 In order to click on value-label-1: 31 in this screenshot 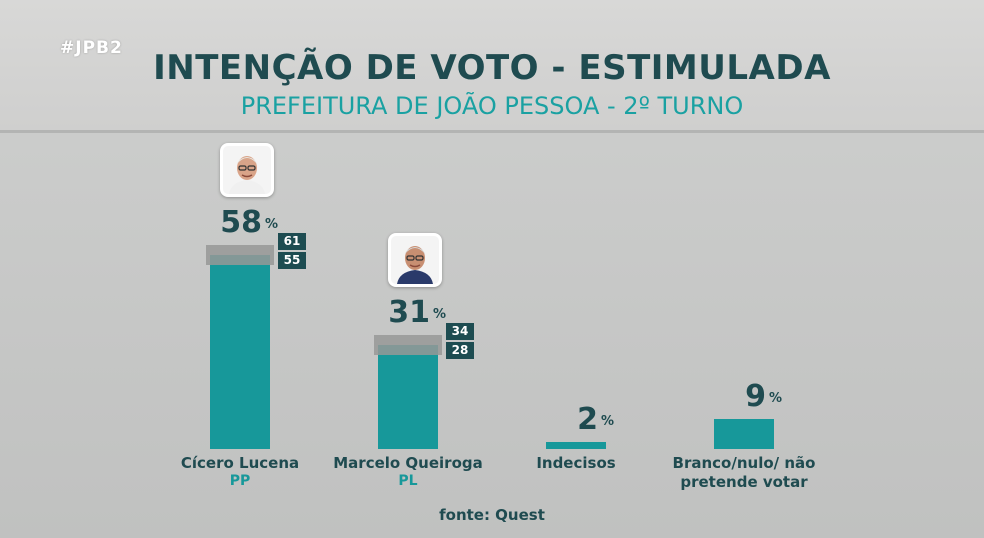, I will do `click(409, 313)`.